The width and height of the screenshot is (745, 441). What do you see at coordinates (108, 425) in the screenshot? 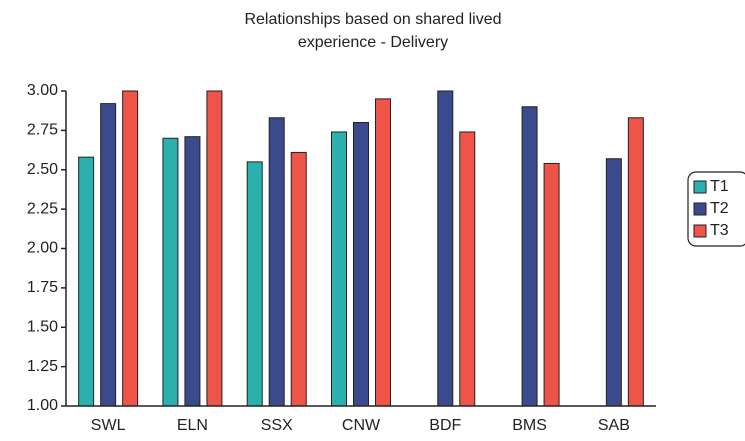
I see `x-tick-label: SWL` at bounding box center [108, 425].